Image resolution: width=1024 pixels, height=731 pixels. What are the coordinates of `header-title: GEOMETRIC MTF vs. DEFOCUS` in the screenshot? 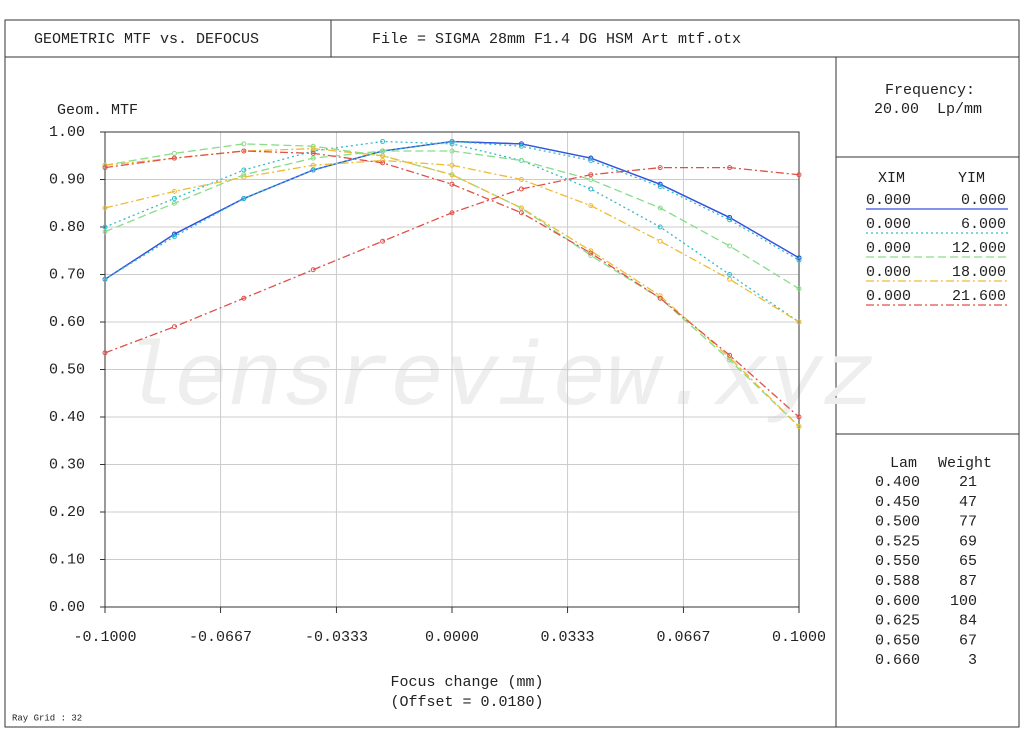 It's located at (146, 39).